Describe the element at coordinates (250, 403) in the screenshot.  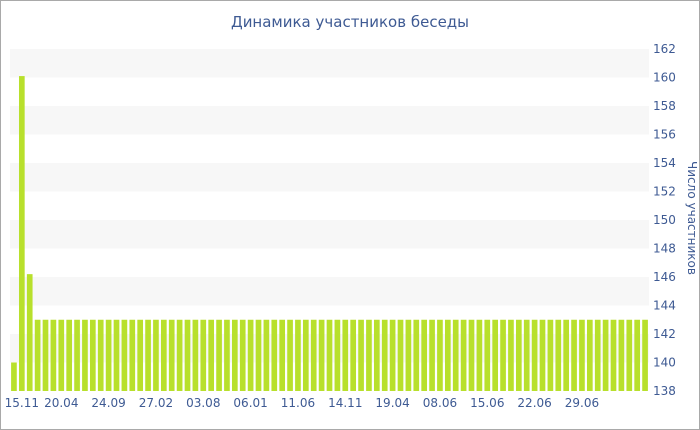
I see `x-tick-label: 06.01` at that location.